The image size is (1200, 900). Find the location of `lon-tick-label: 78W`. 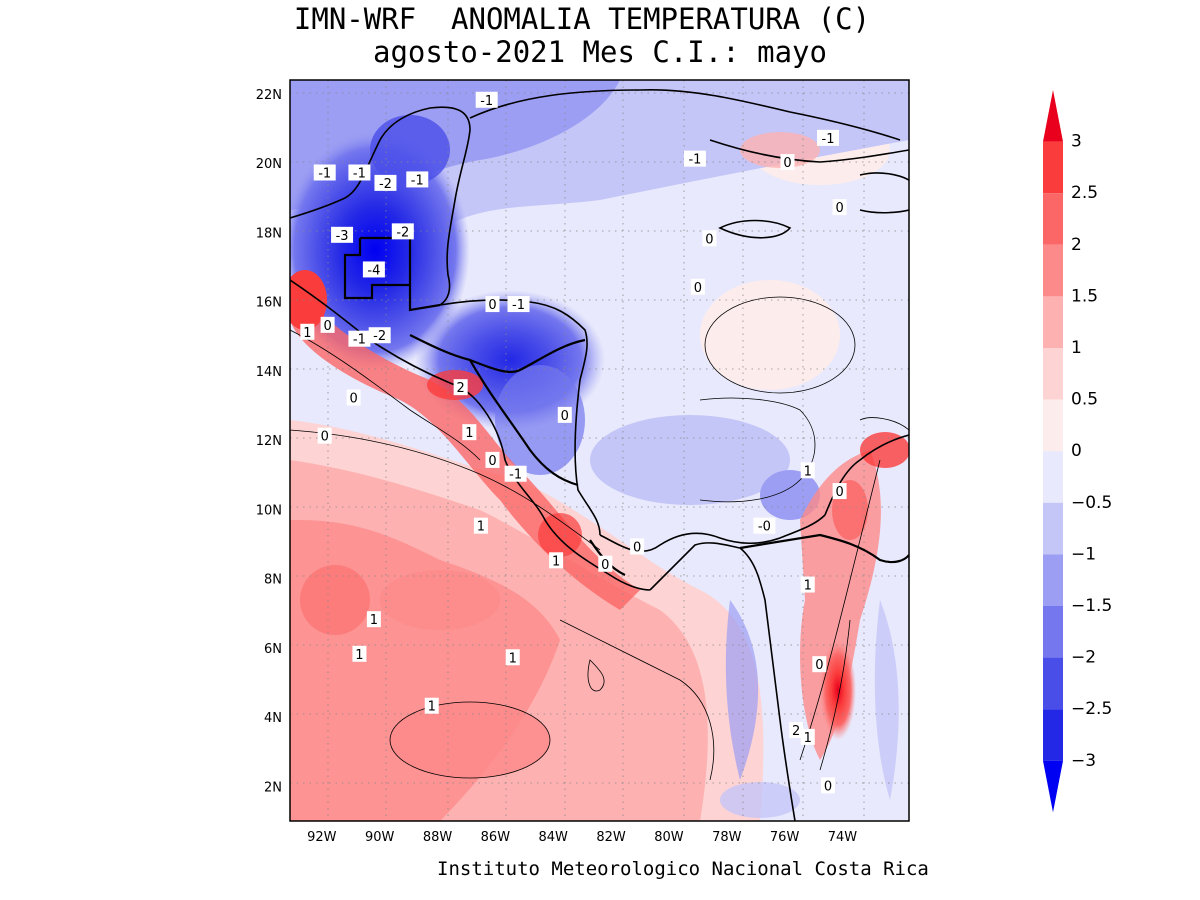

lon-tick-label: 78W is located at coordinates (727, 837).